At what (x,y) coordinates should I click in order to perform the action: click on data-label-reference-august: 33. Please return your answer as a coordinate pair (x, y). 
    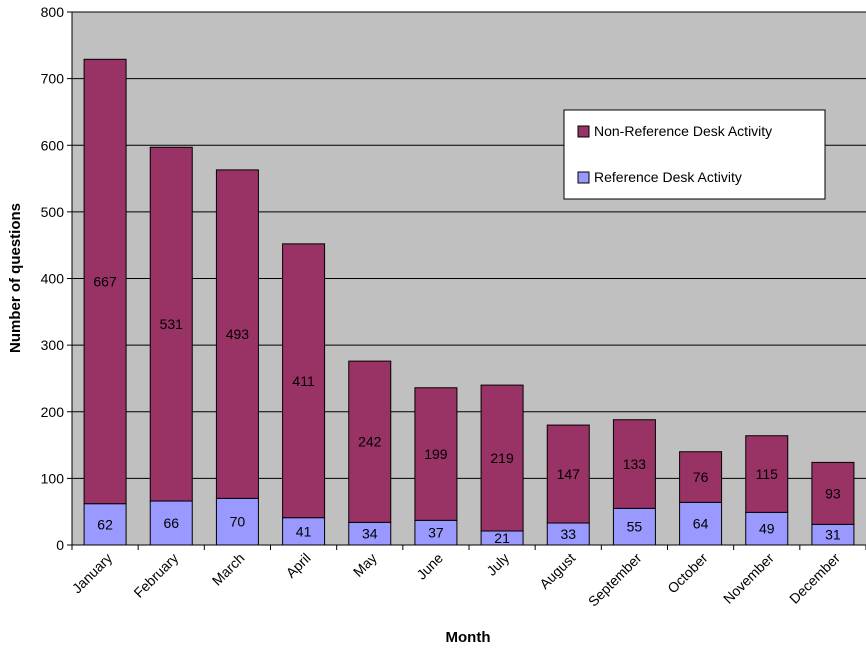
    Looking at the image, I should click on (568, 534).